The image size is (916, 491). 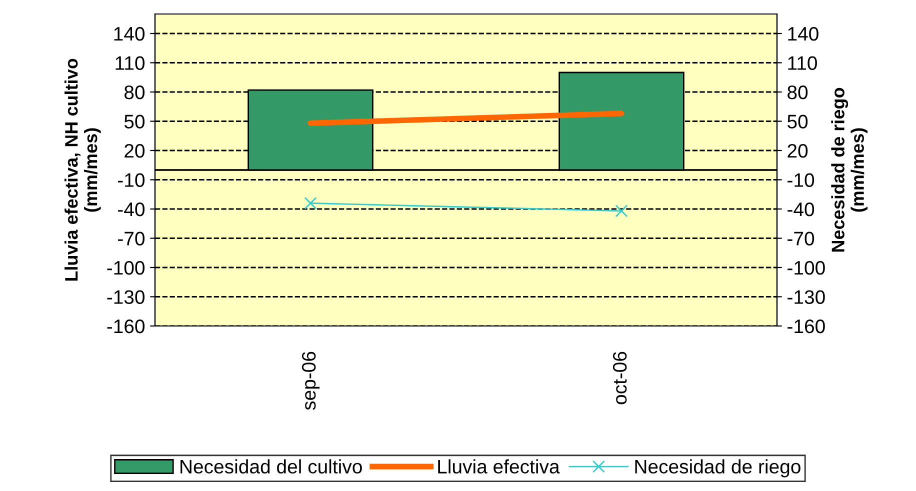 What do you see at coordinates (801, 209) in the screenshot?
I see `y2-tick-label: -40` at bounding box center [801, 209].